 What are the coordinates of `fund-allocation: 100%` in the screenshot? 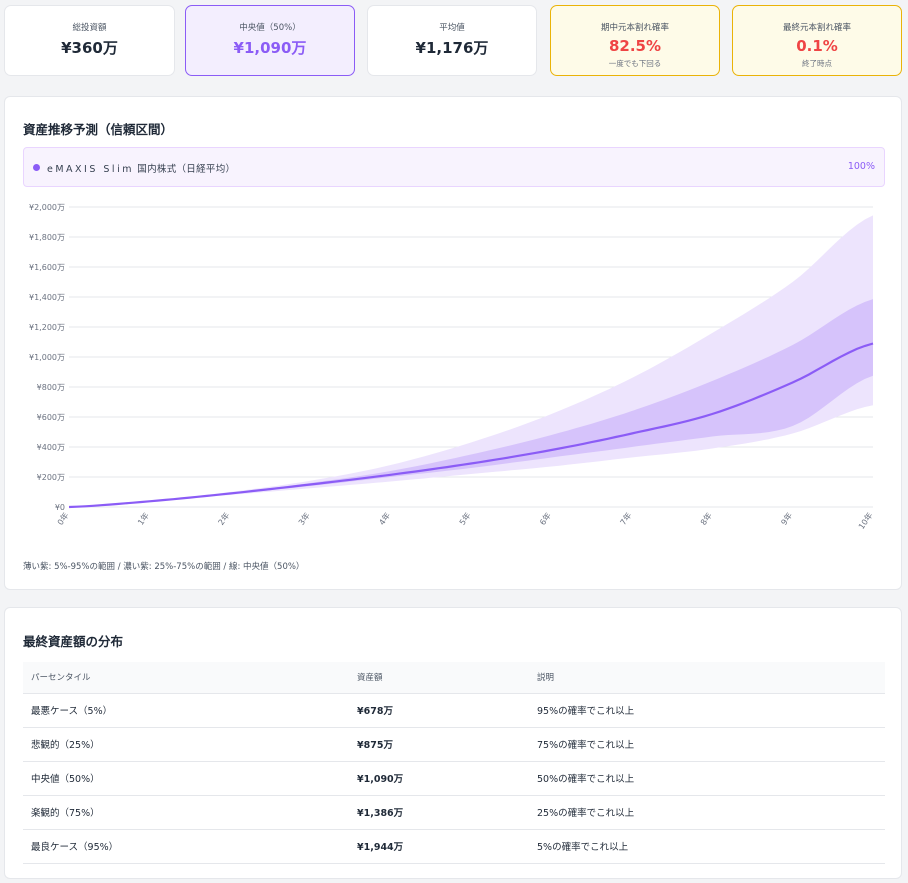 It's located at (861, 166).